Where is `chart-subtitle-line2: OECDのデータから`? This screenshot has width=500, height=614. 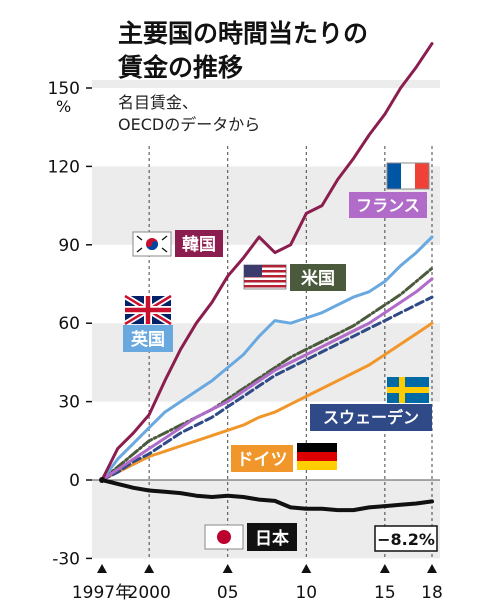
chart-subtitle-line2: OECDのデータから is located at coordinates (189, 124).